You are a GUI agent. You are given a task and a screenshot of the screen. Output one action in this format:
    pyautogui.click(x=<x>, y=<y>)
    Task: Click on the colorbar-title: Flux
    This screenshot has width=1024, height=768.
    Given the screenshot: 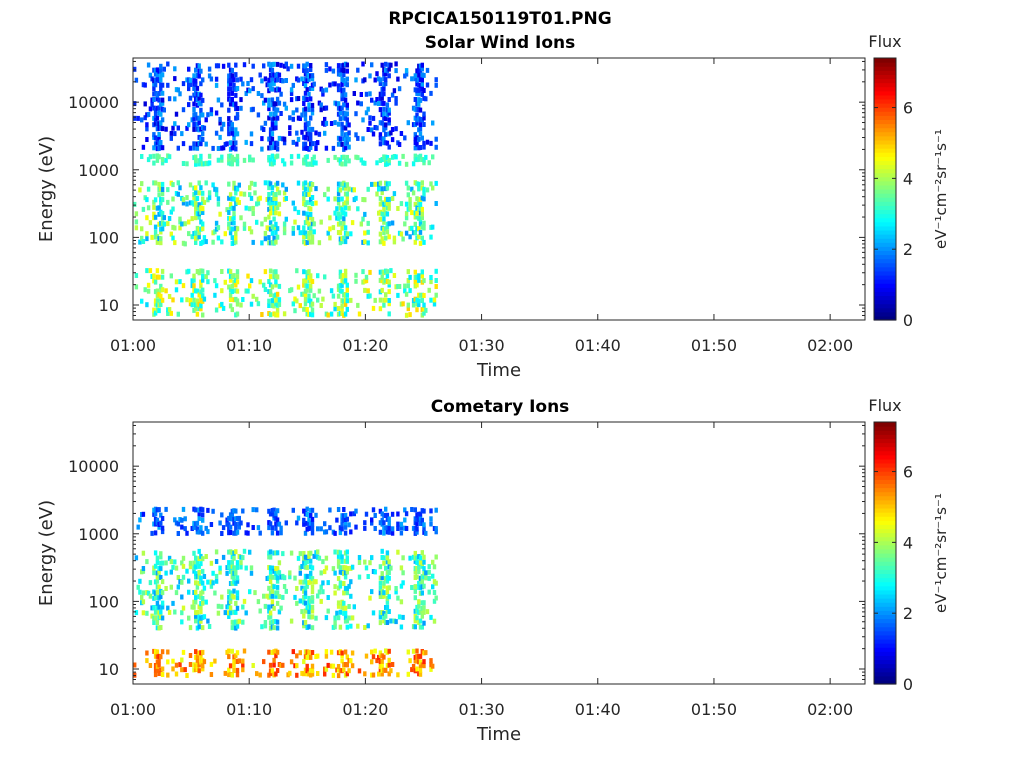 What is the action you would take?
    pyautogui.click(x=884, y=405)
    